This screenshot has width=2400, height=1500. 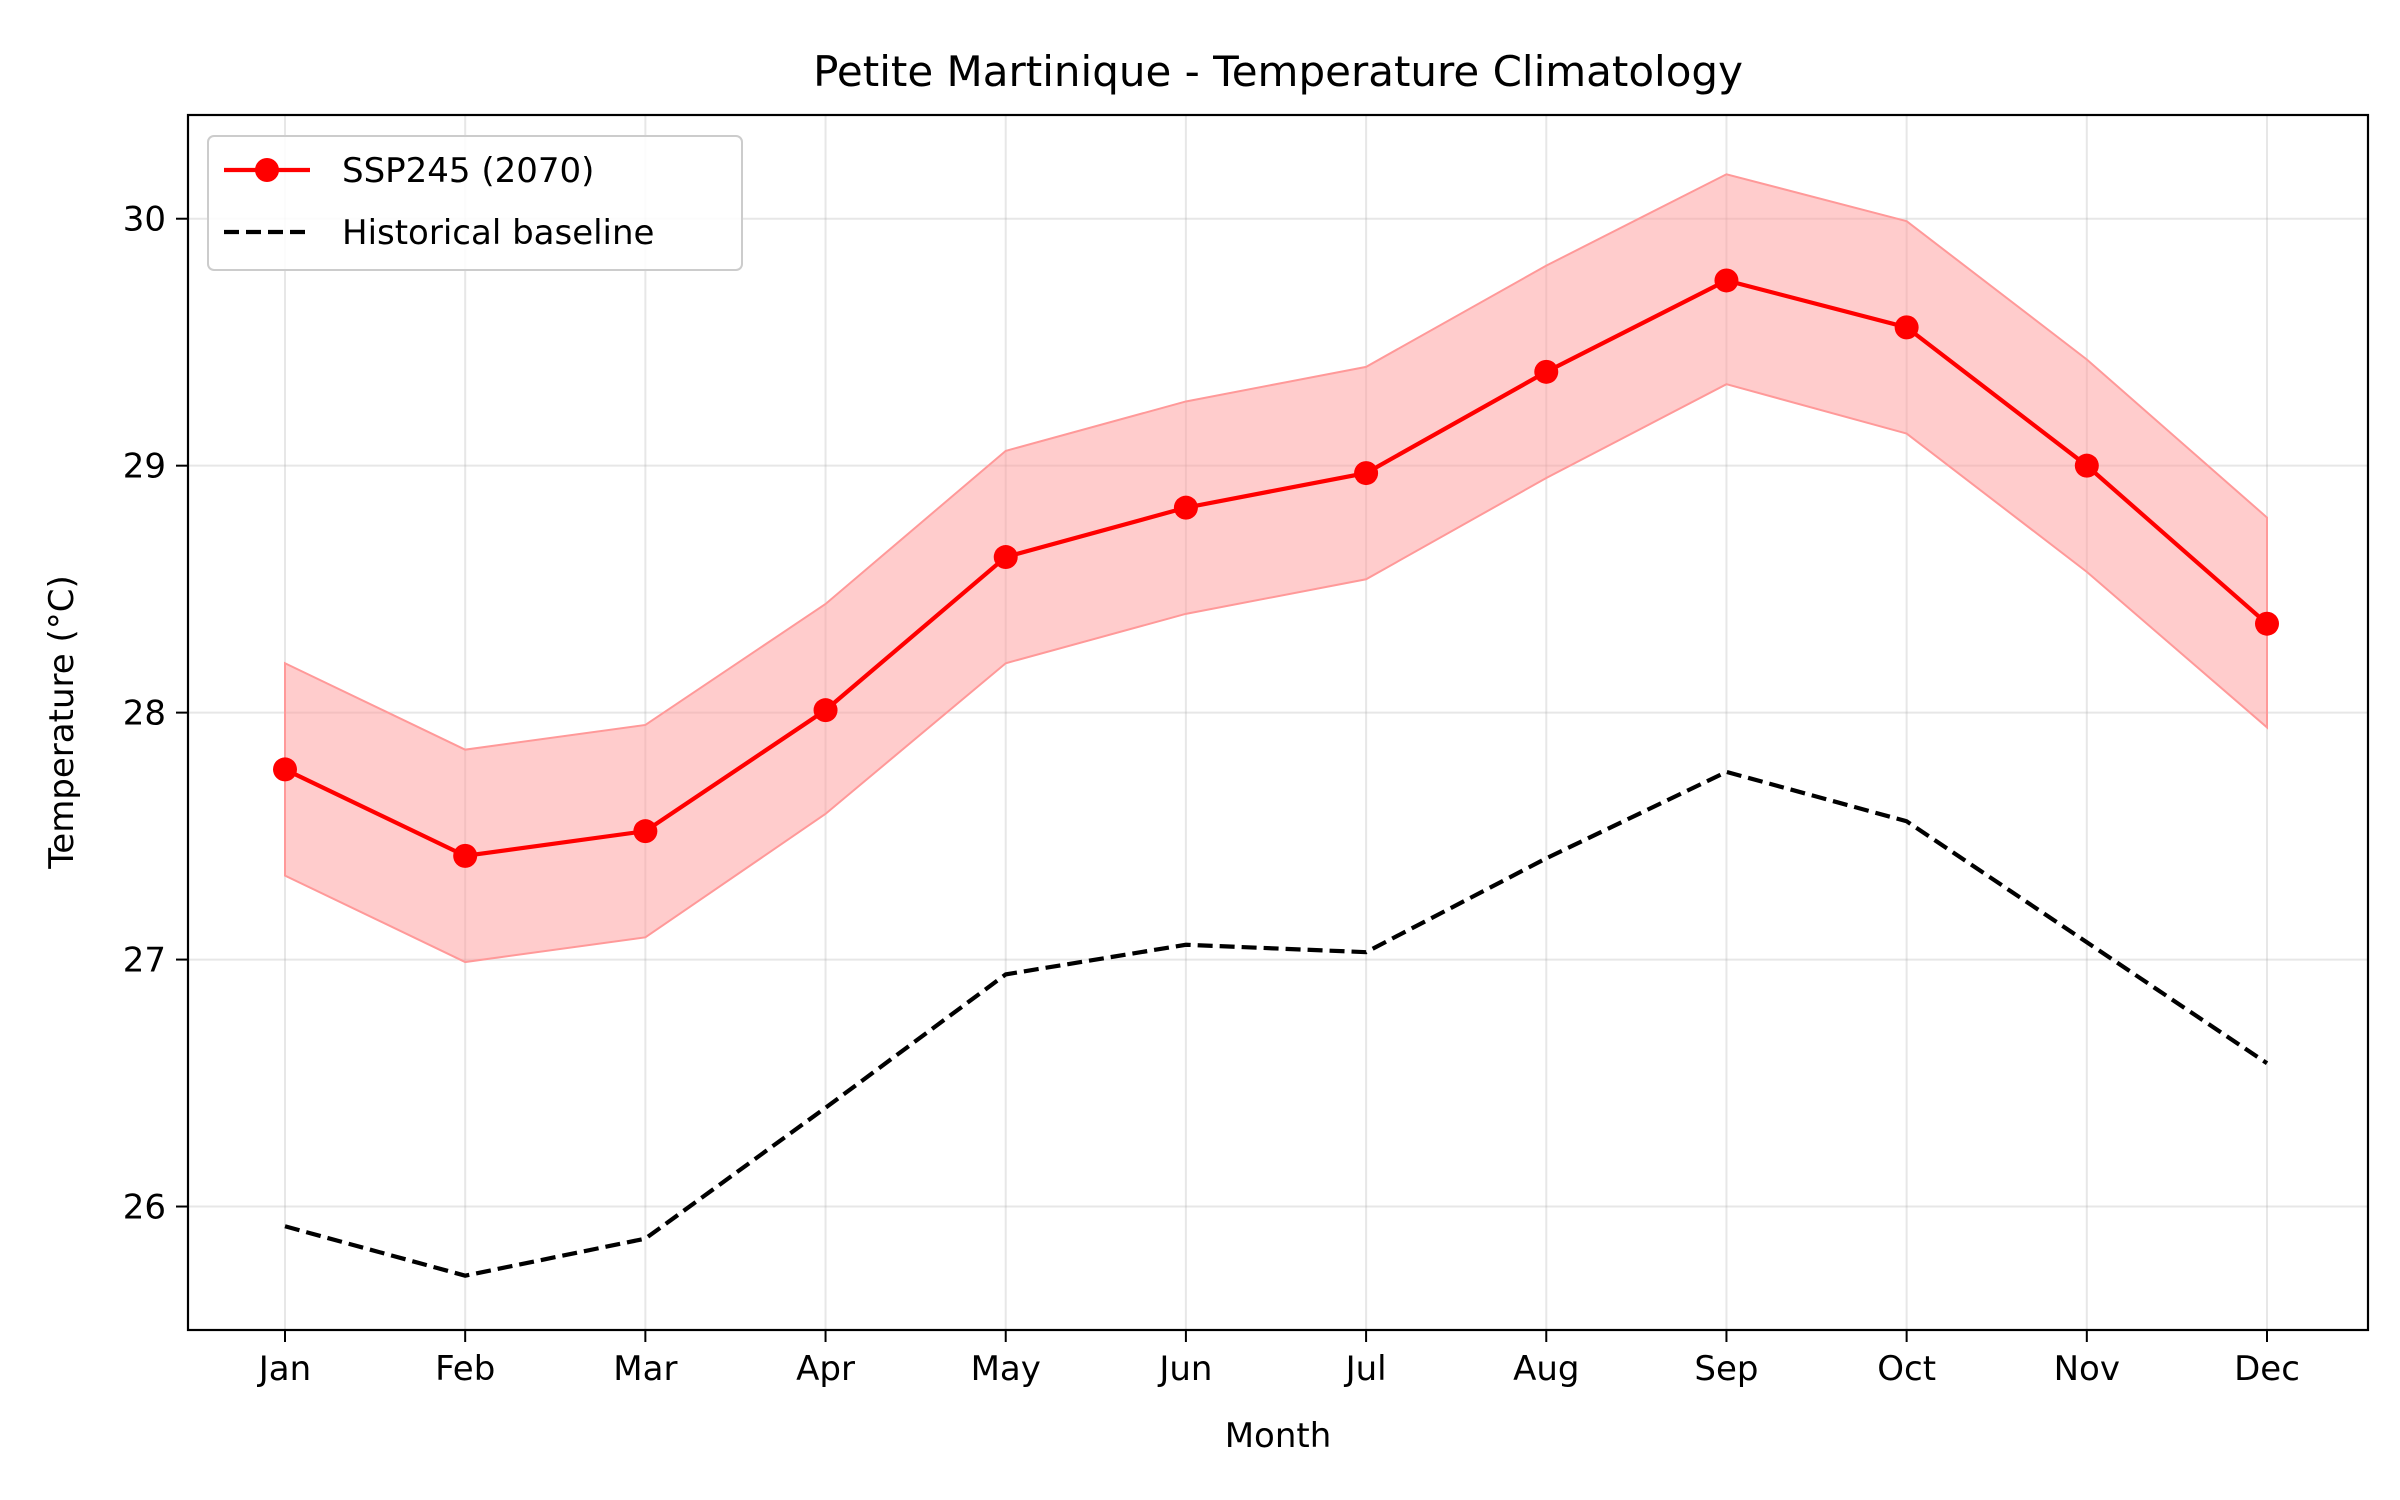 What do you see at coordinates (267, 170) in the screenshot?
I see `legend-ssp245-marker` at bounding box center [267, 170].